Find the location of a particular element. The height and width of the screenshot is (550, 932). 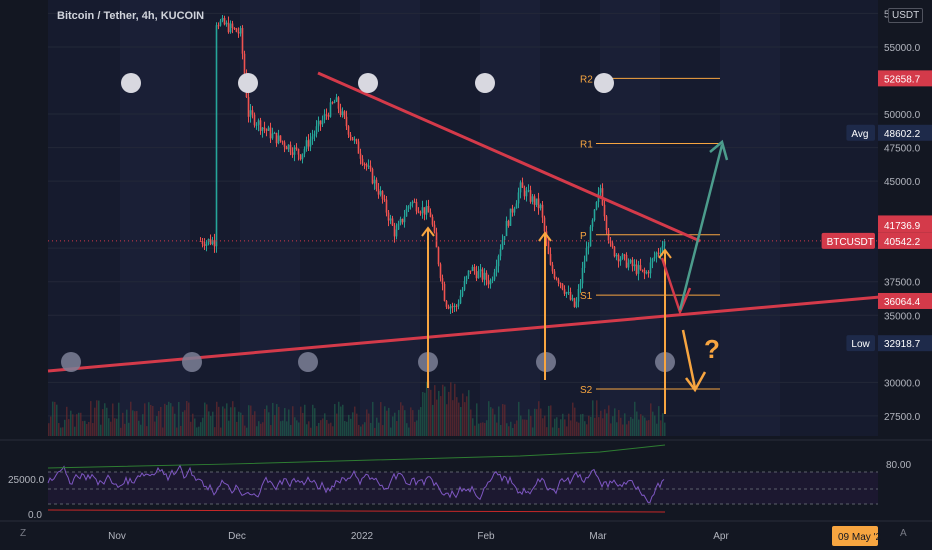

price-tag-value: 52658.7 is located at coordinates (902, 79).